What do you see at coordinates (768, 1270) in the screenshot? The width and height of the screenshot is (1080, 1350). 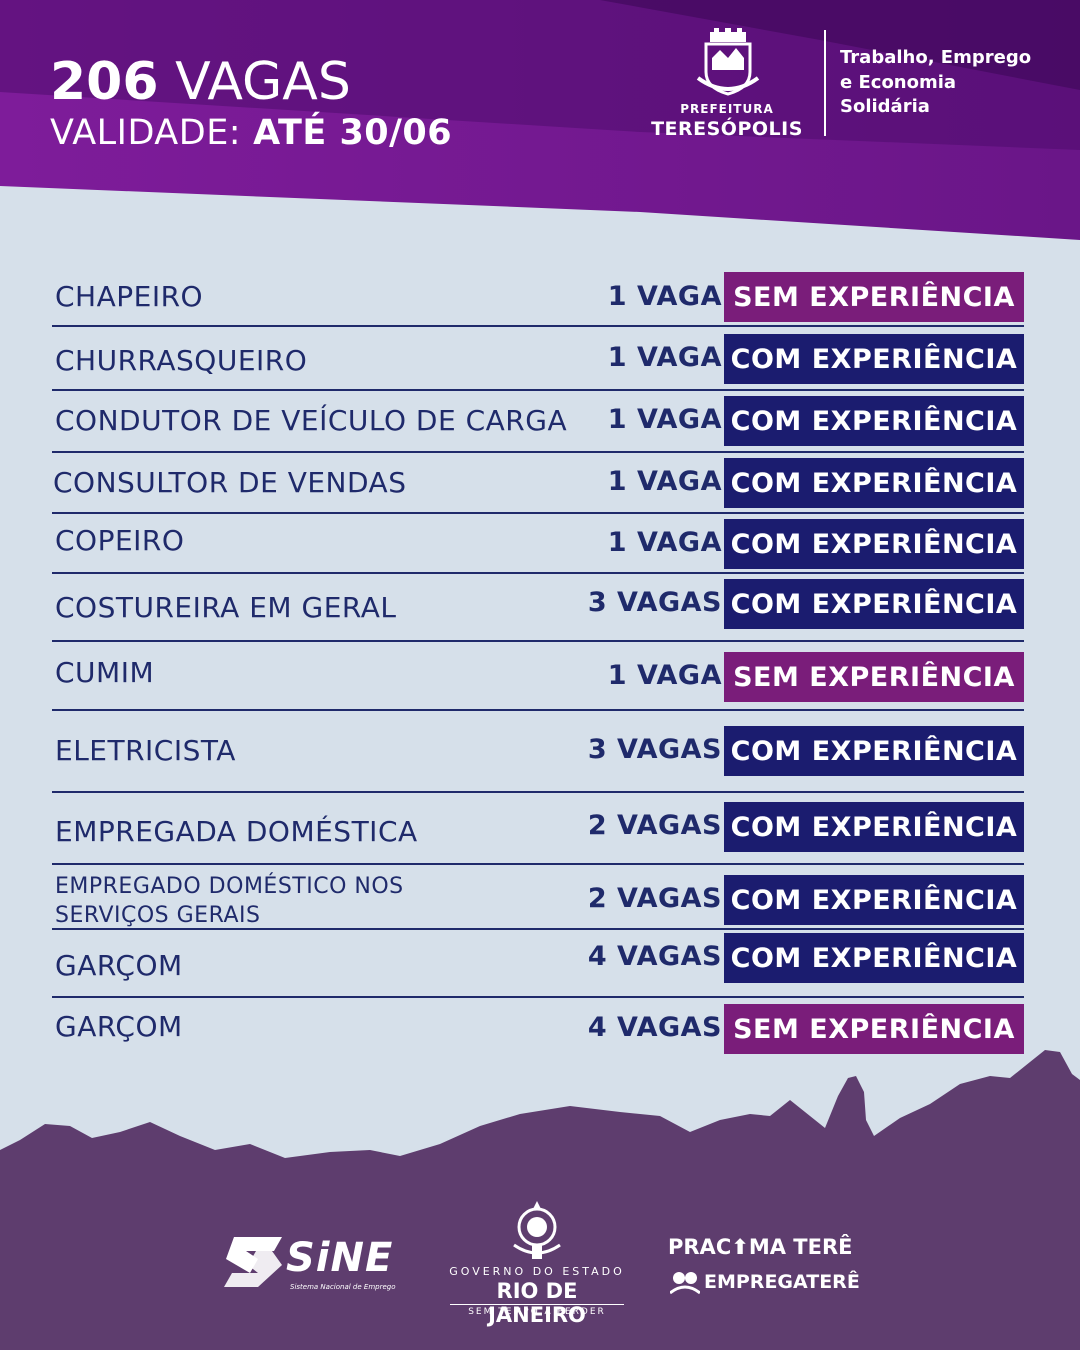 I see `praca-empregatere-logo: PRAC⬆MA TERÊ EMPREGATERÊ` at bounding box center [768, 1270].